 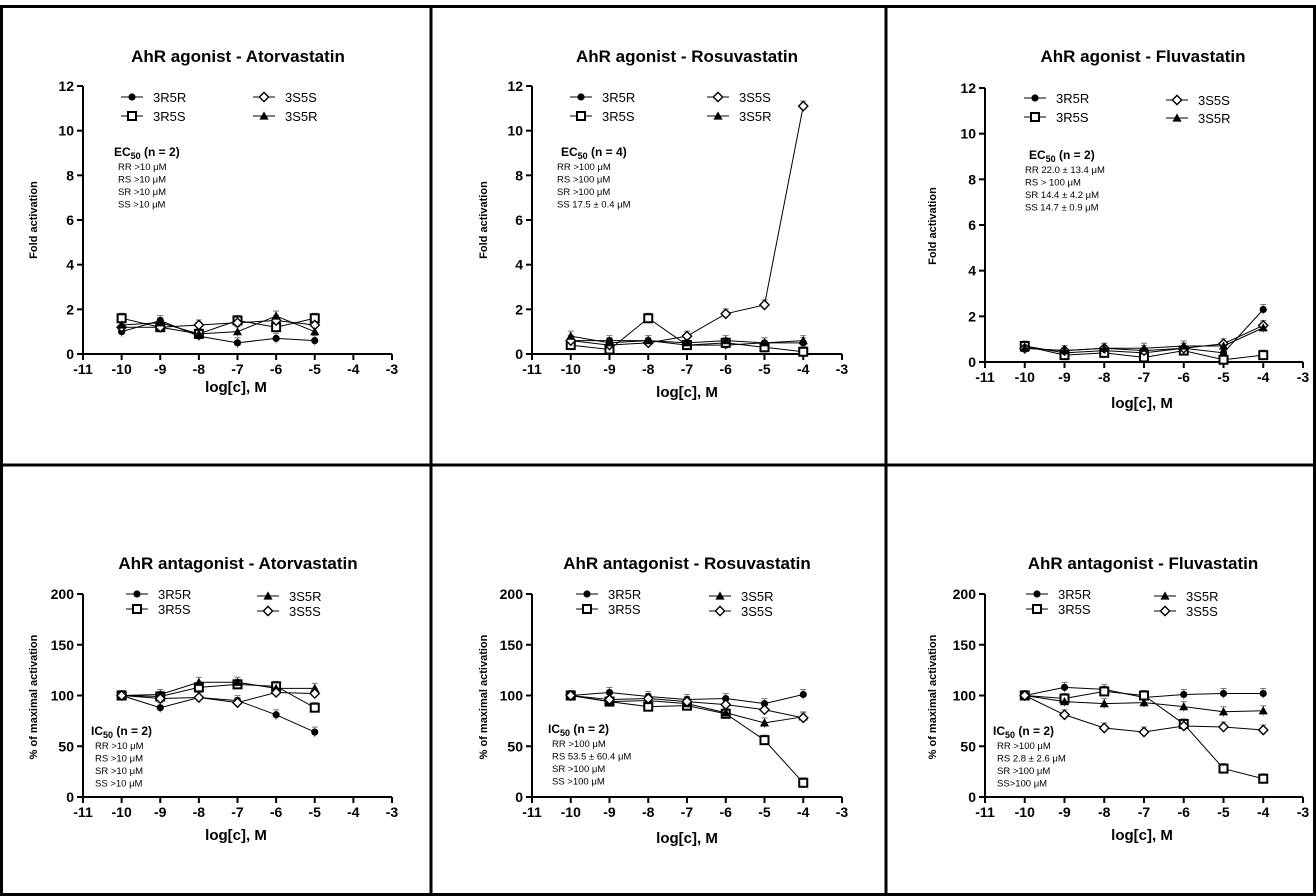 I want to click on chart-title: AhR agonist - Atorvastatin, so click(x=238, y=56).